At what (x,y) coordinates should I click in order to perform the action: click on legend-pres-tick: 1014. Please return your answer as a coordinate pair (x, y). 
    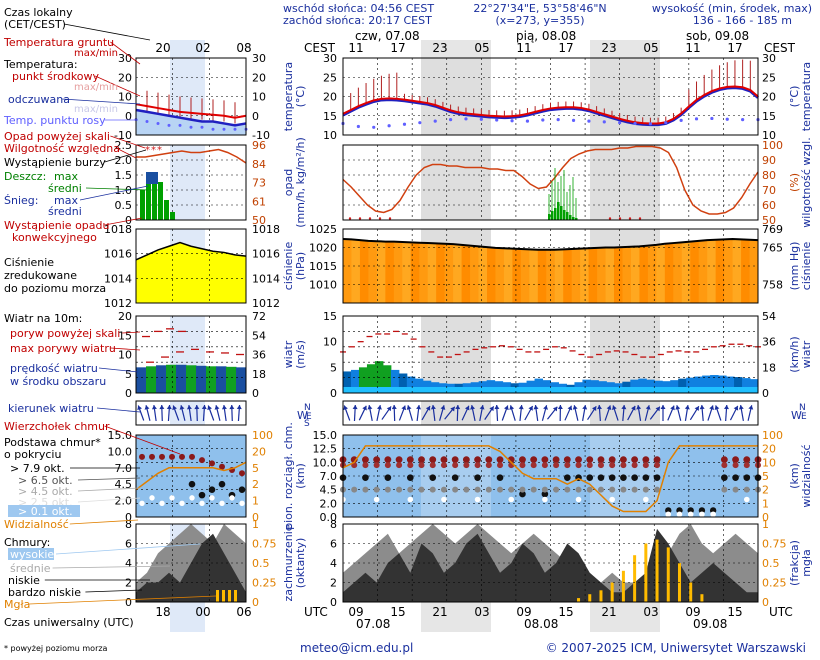
    Looking at the image, I should click on (118, 278).